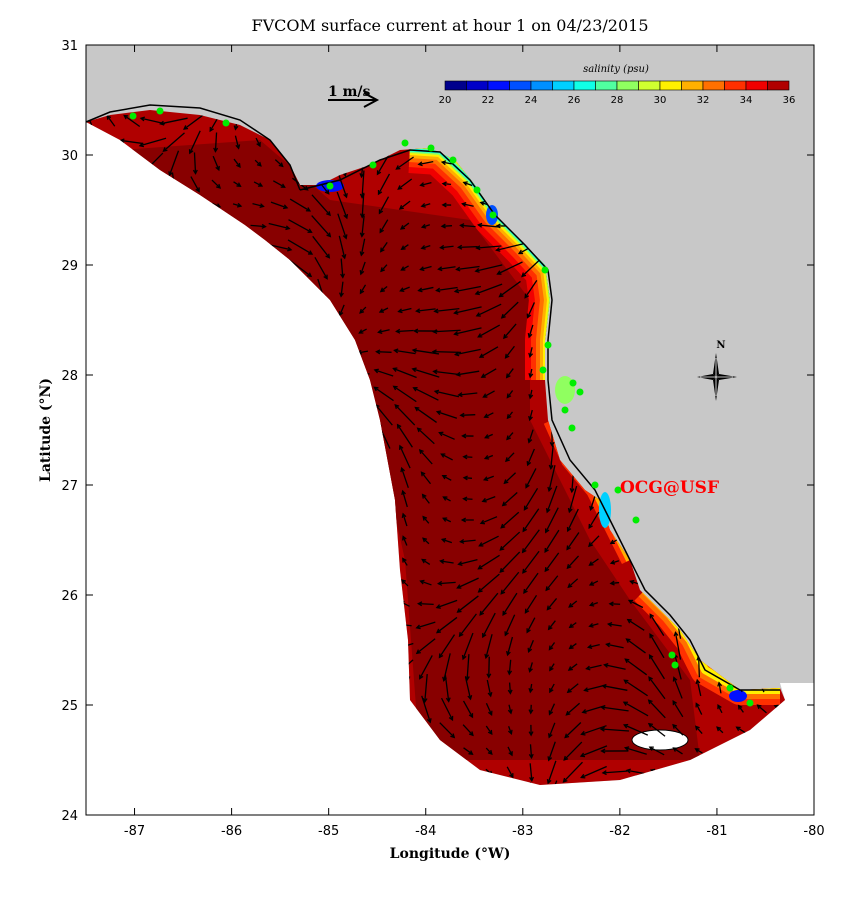  I want to click on x-tick-label: -86, so click(231, 831).